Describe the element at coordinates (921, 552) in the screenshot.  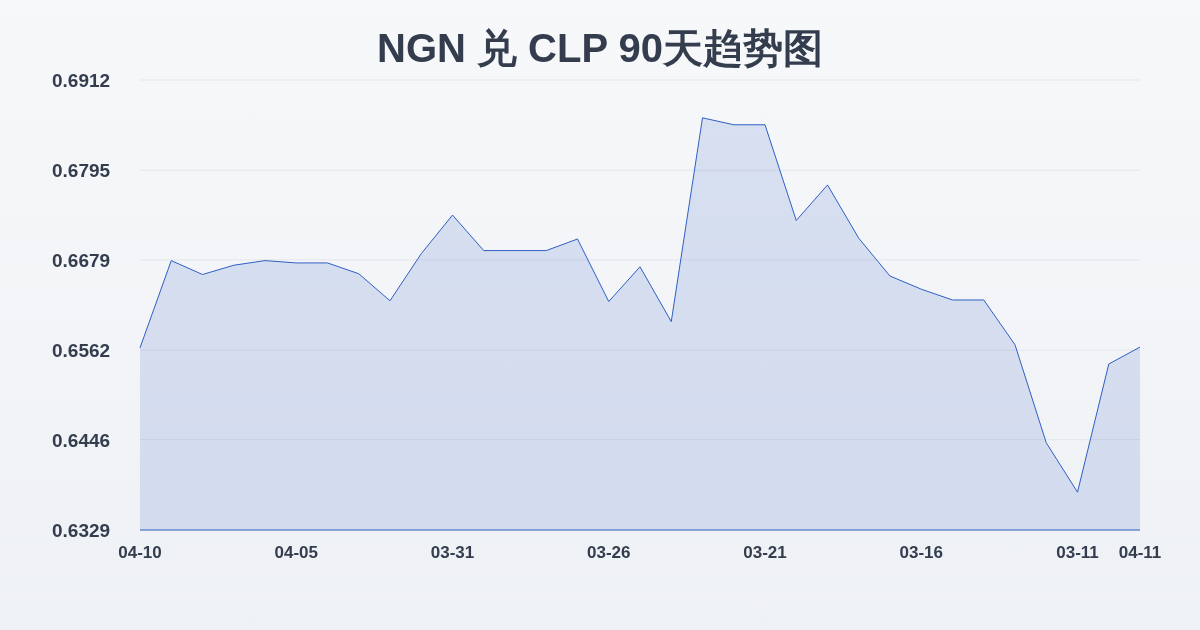
I see `x-tick-label: 03-16` at that location.